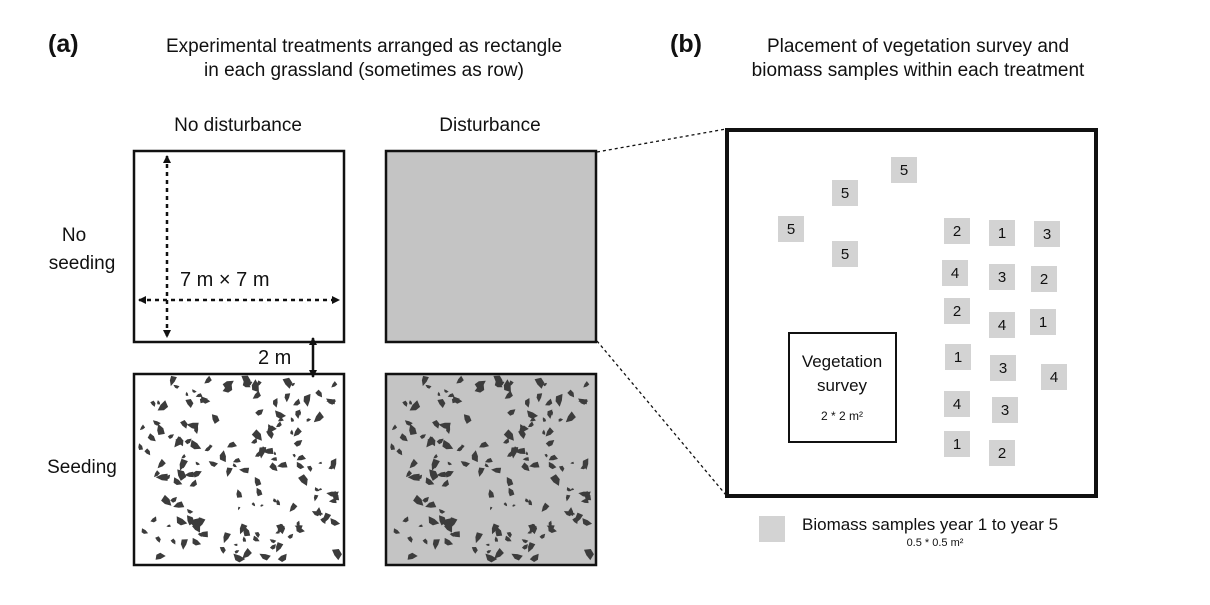 This screenshot has width=1210, height=605. What do you see at coordinates (74, 235) in the screenshot?
I see `row-header-no-seeding-line1: No` at bounding box center [74, 235].